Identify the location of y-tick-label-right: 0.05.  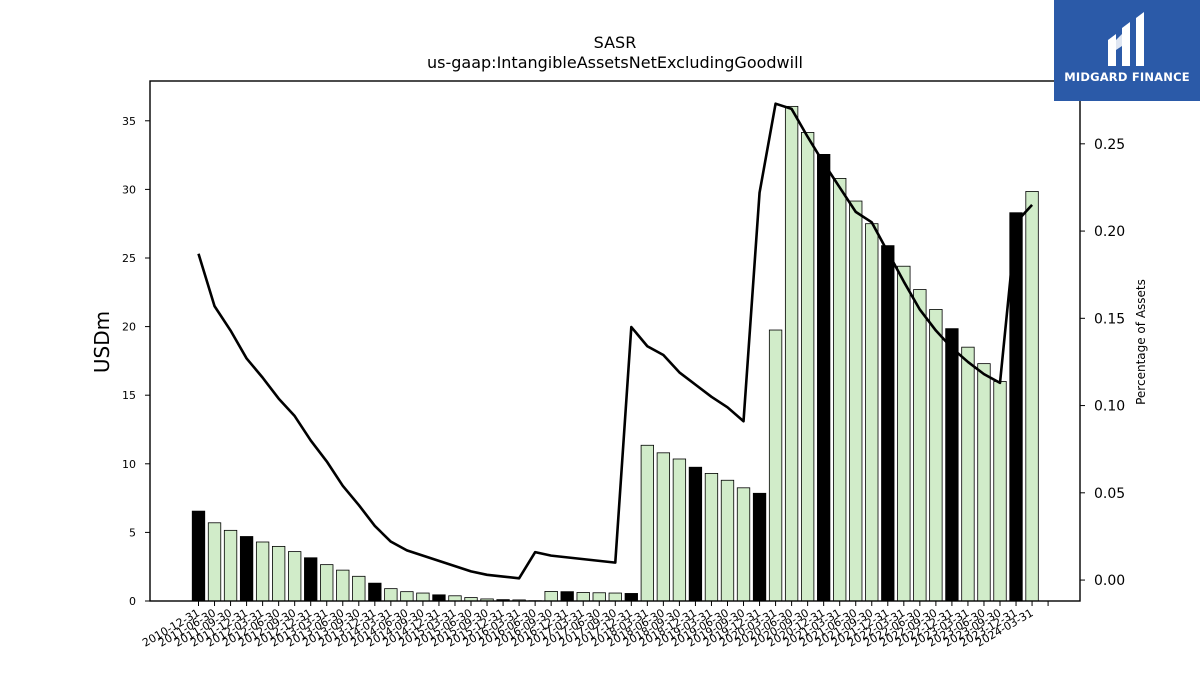
(1109, 494).